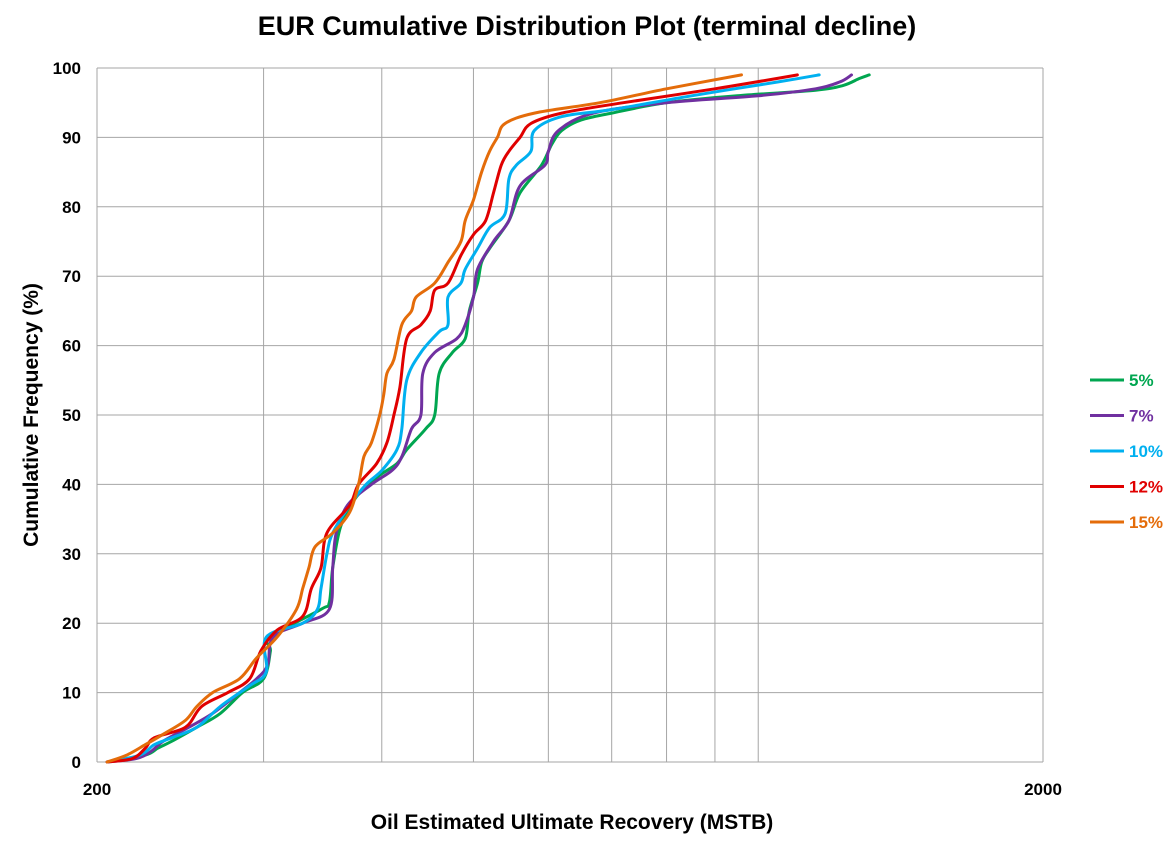 The image size is (1173, 849). Describe the element at coordinates (71, 693) in the screenshot. I see `y-tick-label: 10` at that location.